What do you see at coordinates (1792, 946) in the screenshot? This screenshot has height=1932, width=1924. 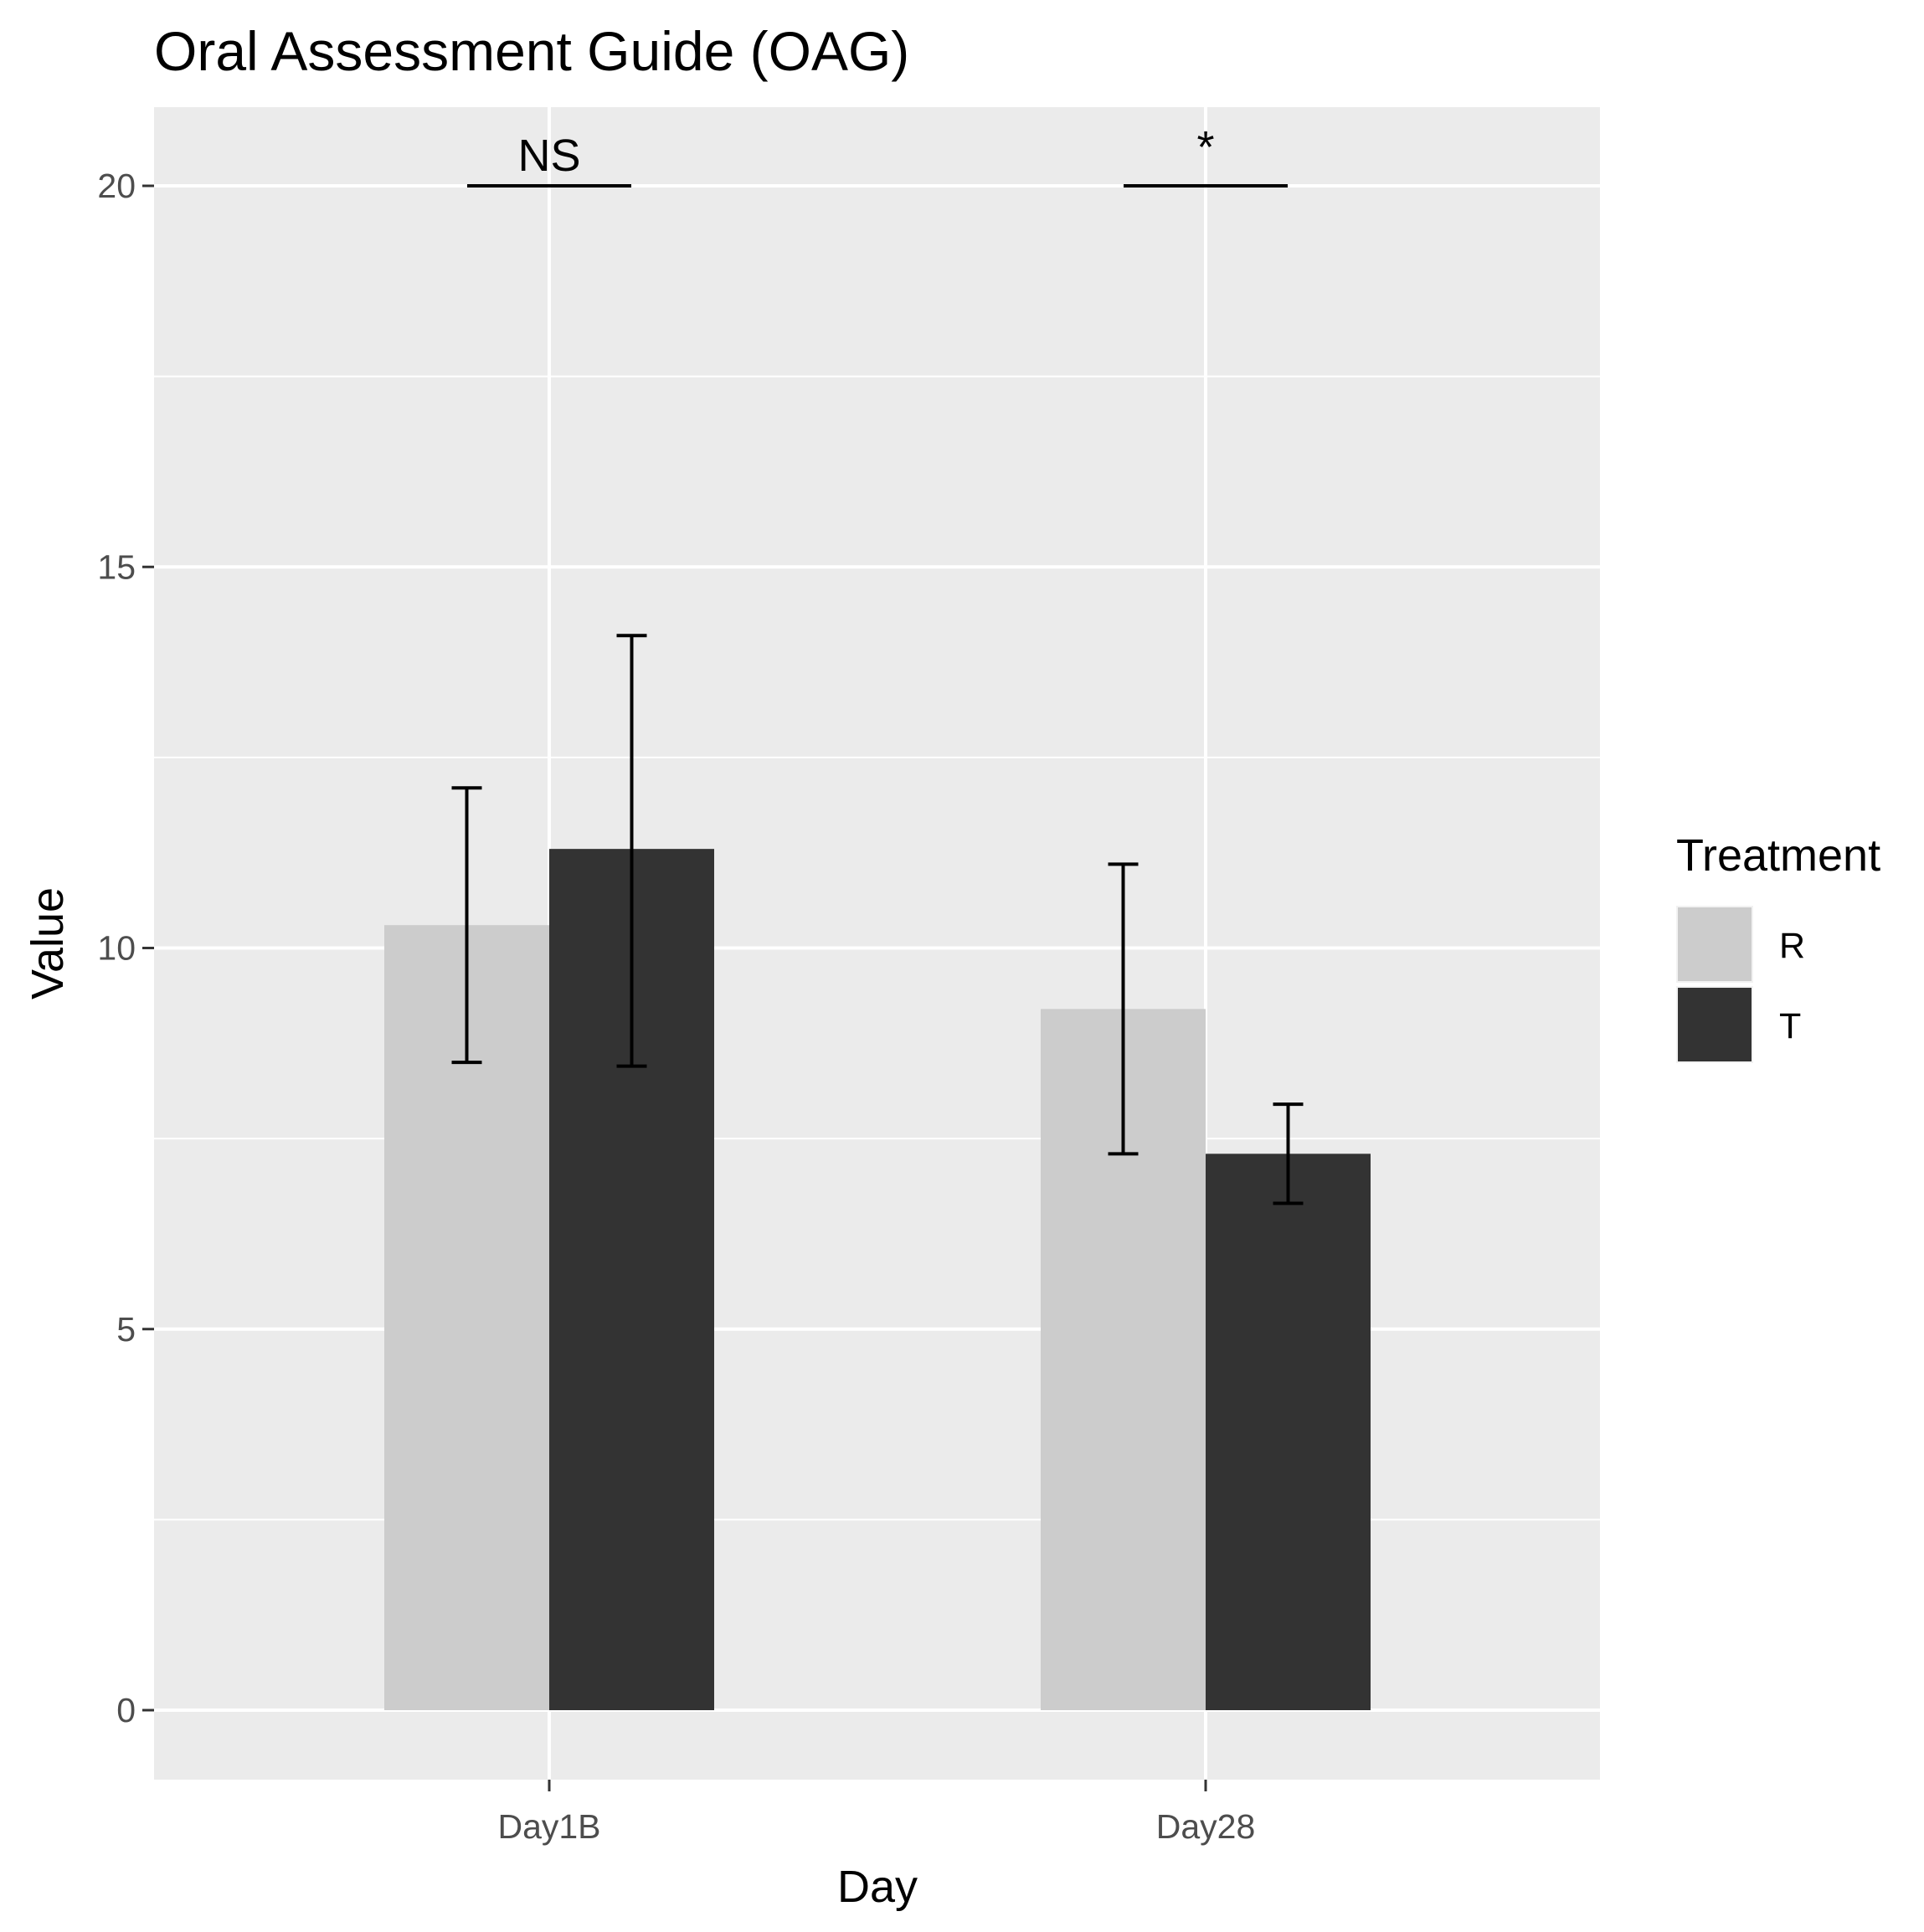 I see `legend-label-r: R` at bounding box center [1792, 946].